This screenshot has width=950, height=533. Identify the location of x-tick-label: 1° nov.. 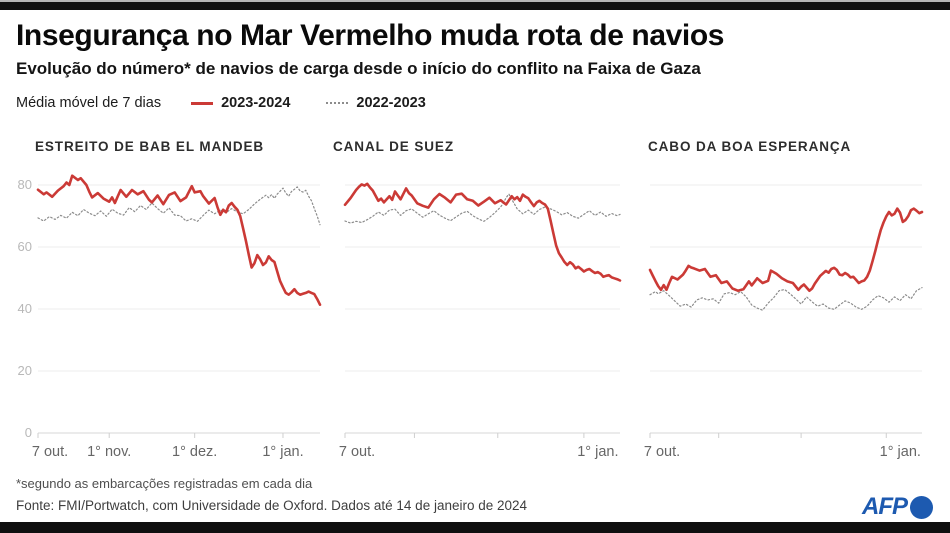
(109, 452).